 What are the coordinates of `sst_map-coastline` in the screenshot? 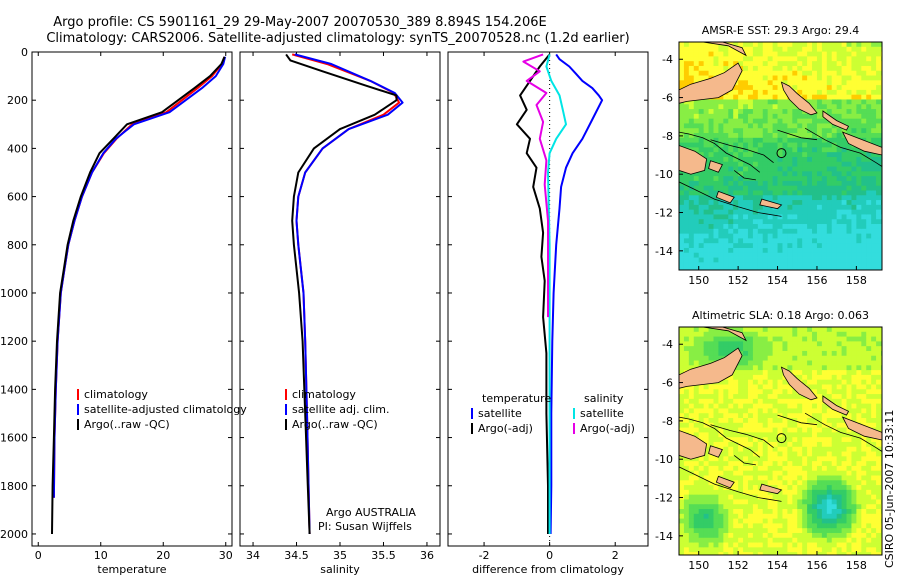 It's located at (730, 199).